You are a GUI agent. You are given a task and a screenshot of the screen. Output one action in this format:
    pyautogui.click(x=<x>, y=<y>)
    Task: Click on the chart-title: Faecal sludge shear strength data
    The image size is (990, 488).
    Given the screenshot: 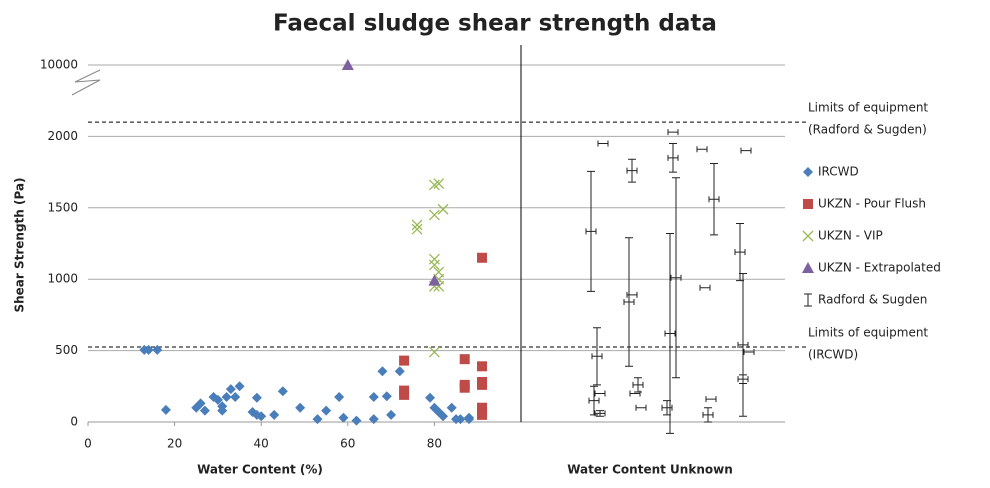 What is the action you would take?
    pyautogui.click(x=495, y=24)
    